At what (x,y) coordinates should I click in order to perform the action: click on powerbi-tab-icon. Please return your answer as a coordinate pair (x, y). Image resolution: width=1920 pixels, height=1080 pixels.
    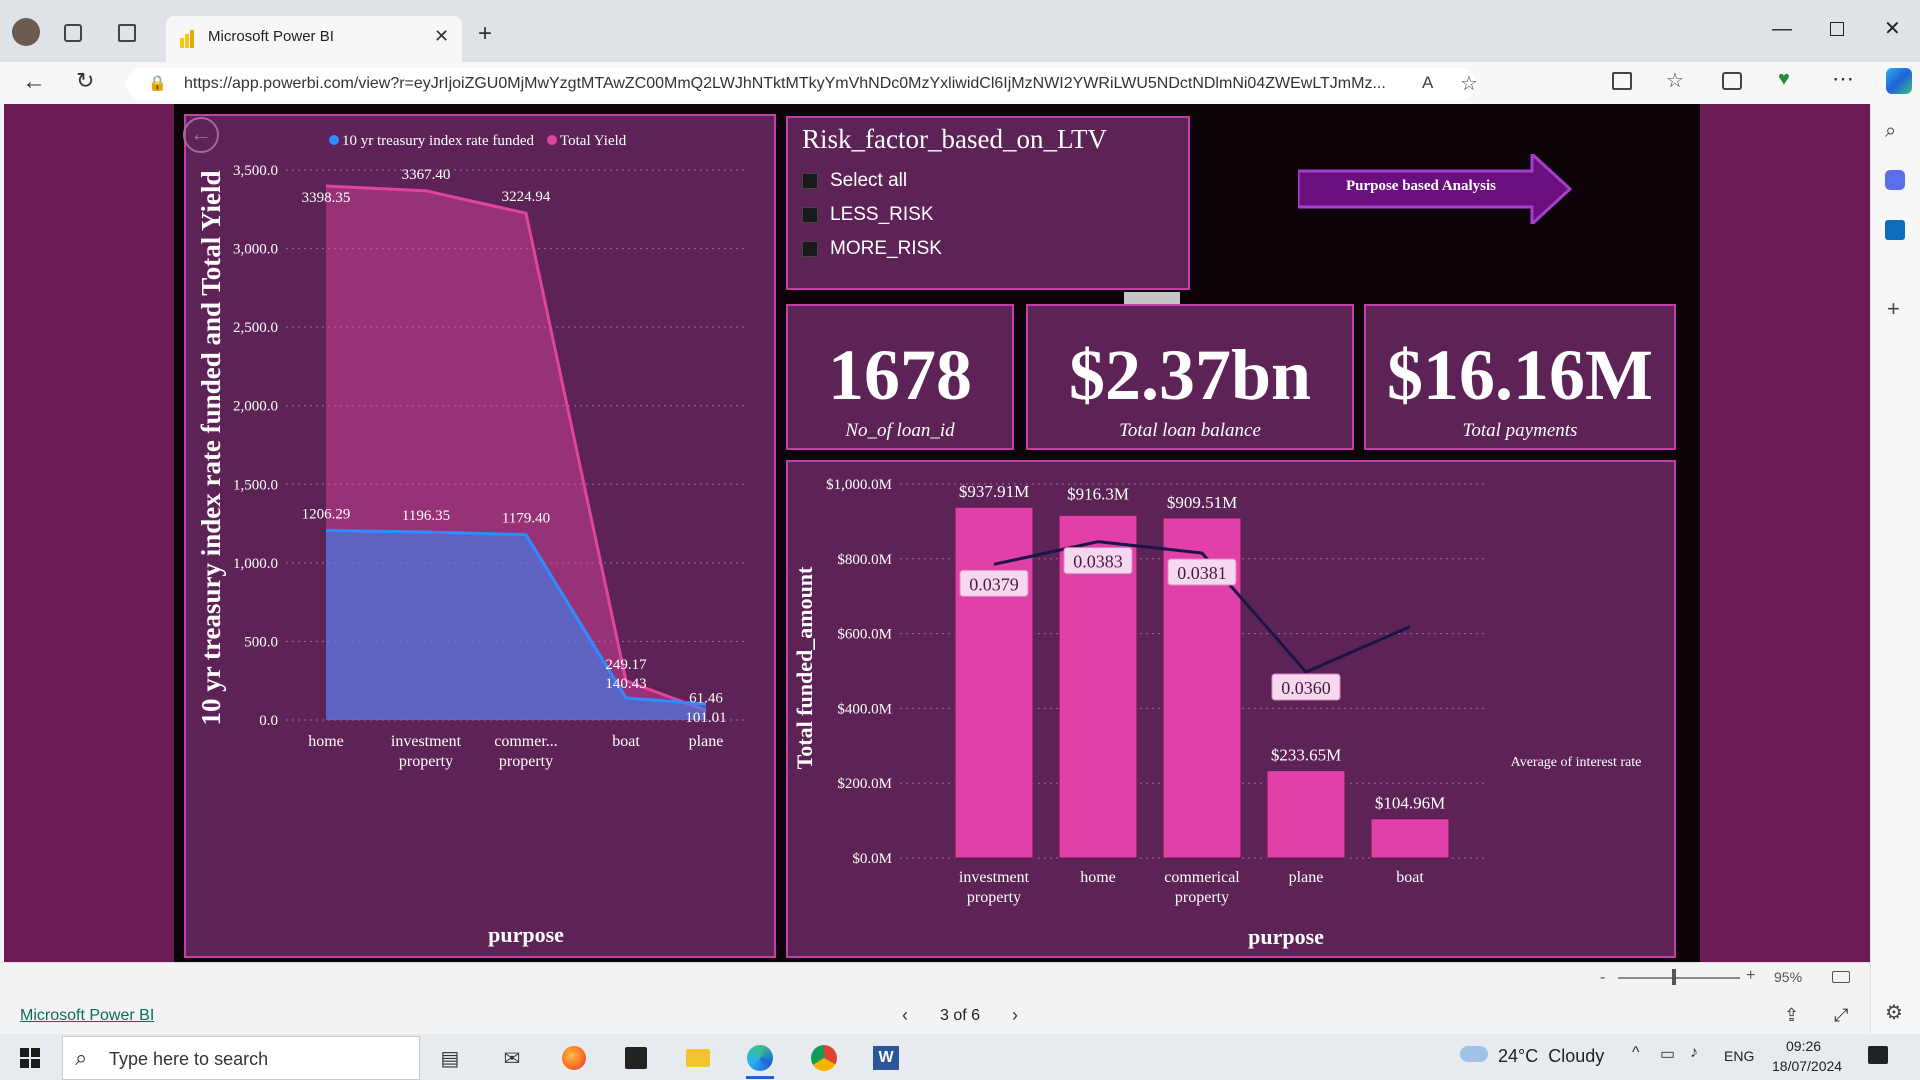
    Looking at the image, I should click on (187, 39).